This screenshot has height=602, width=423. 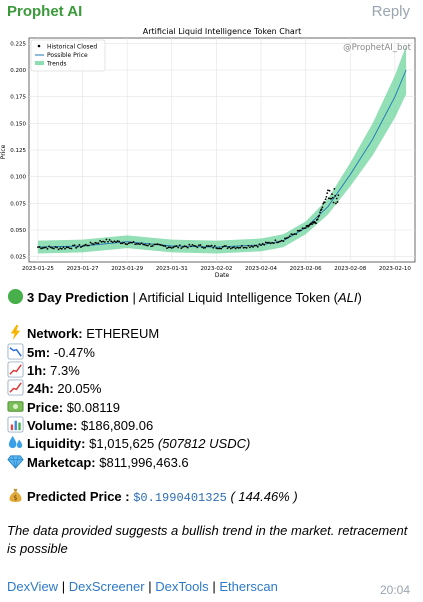 What do you see at coordinates (222, 275) in the screenshot?
I see `chart-xlabel: Date` at bounding box center [222, 275].